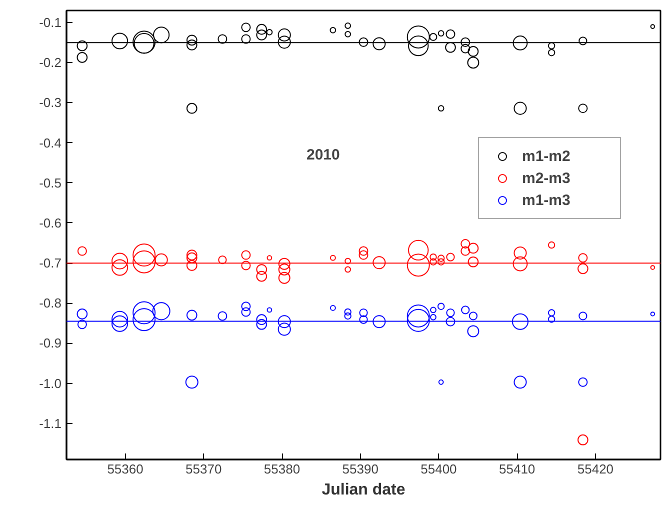 This screenshot has width=664, height=520. I want to click on y-tick-label: -0.1, so click(50, 22).